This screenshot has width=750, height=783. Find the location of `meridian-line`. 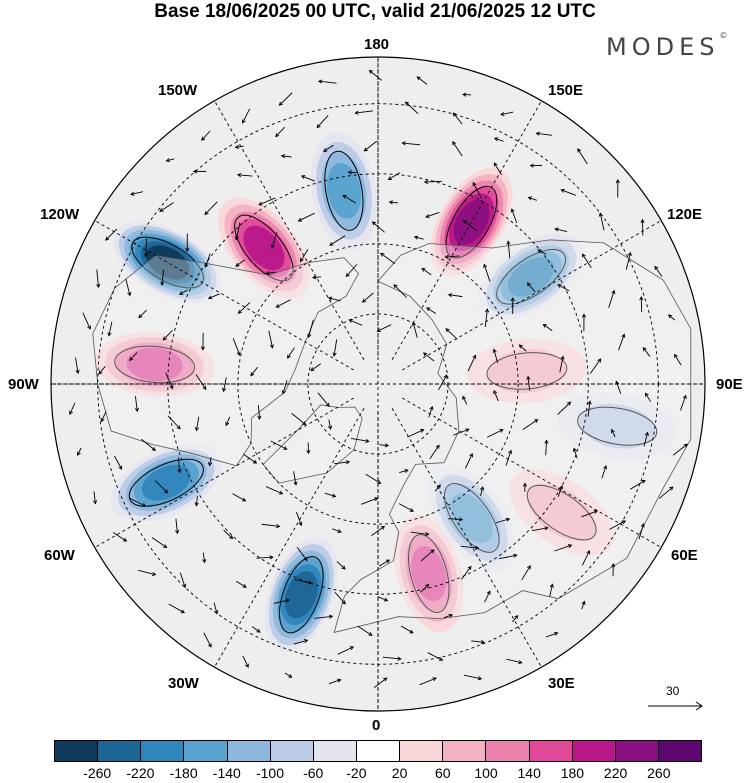

meridian-line is located at coordinates (466, 538).